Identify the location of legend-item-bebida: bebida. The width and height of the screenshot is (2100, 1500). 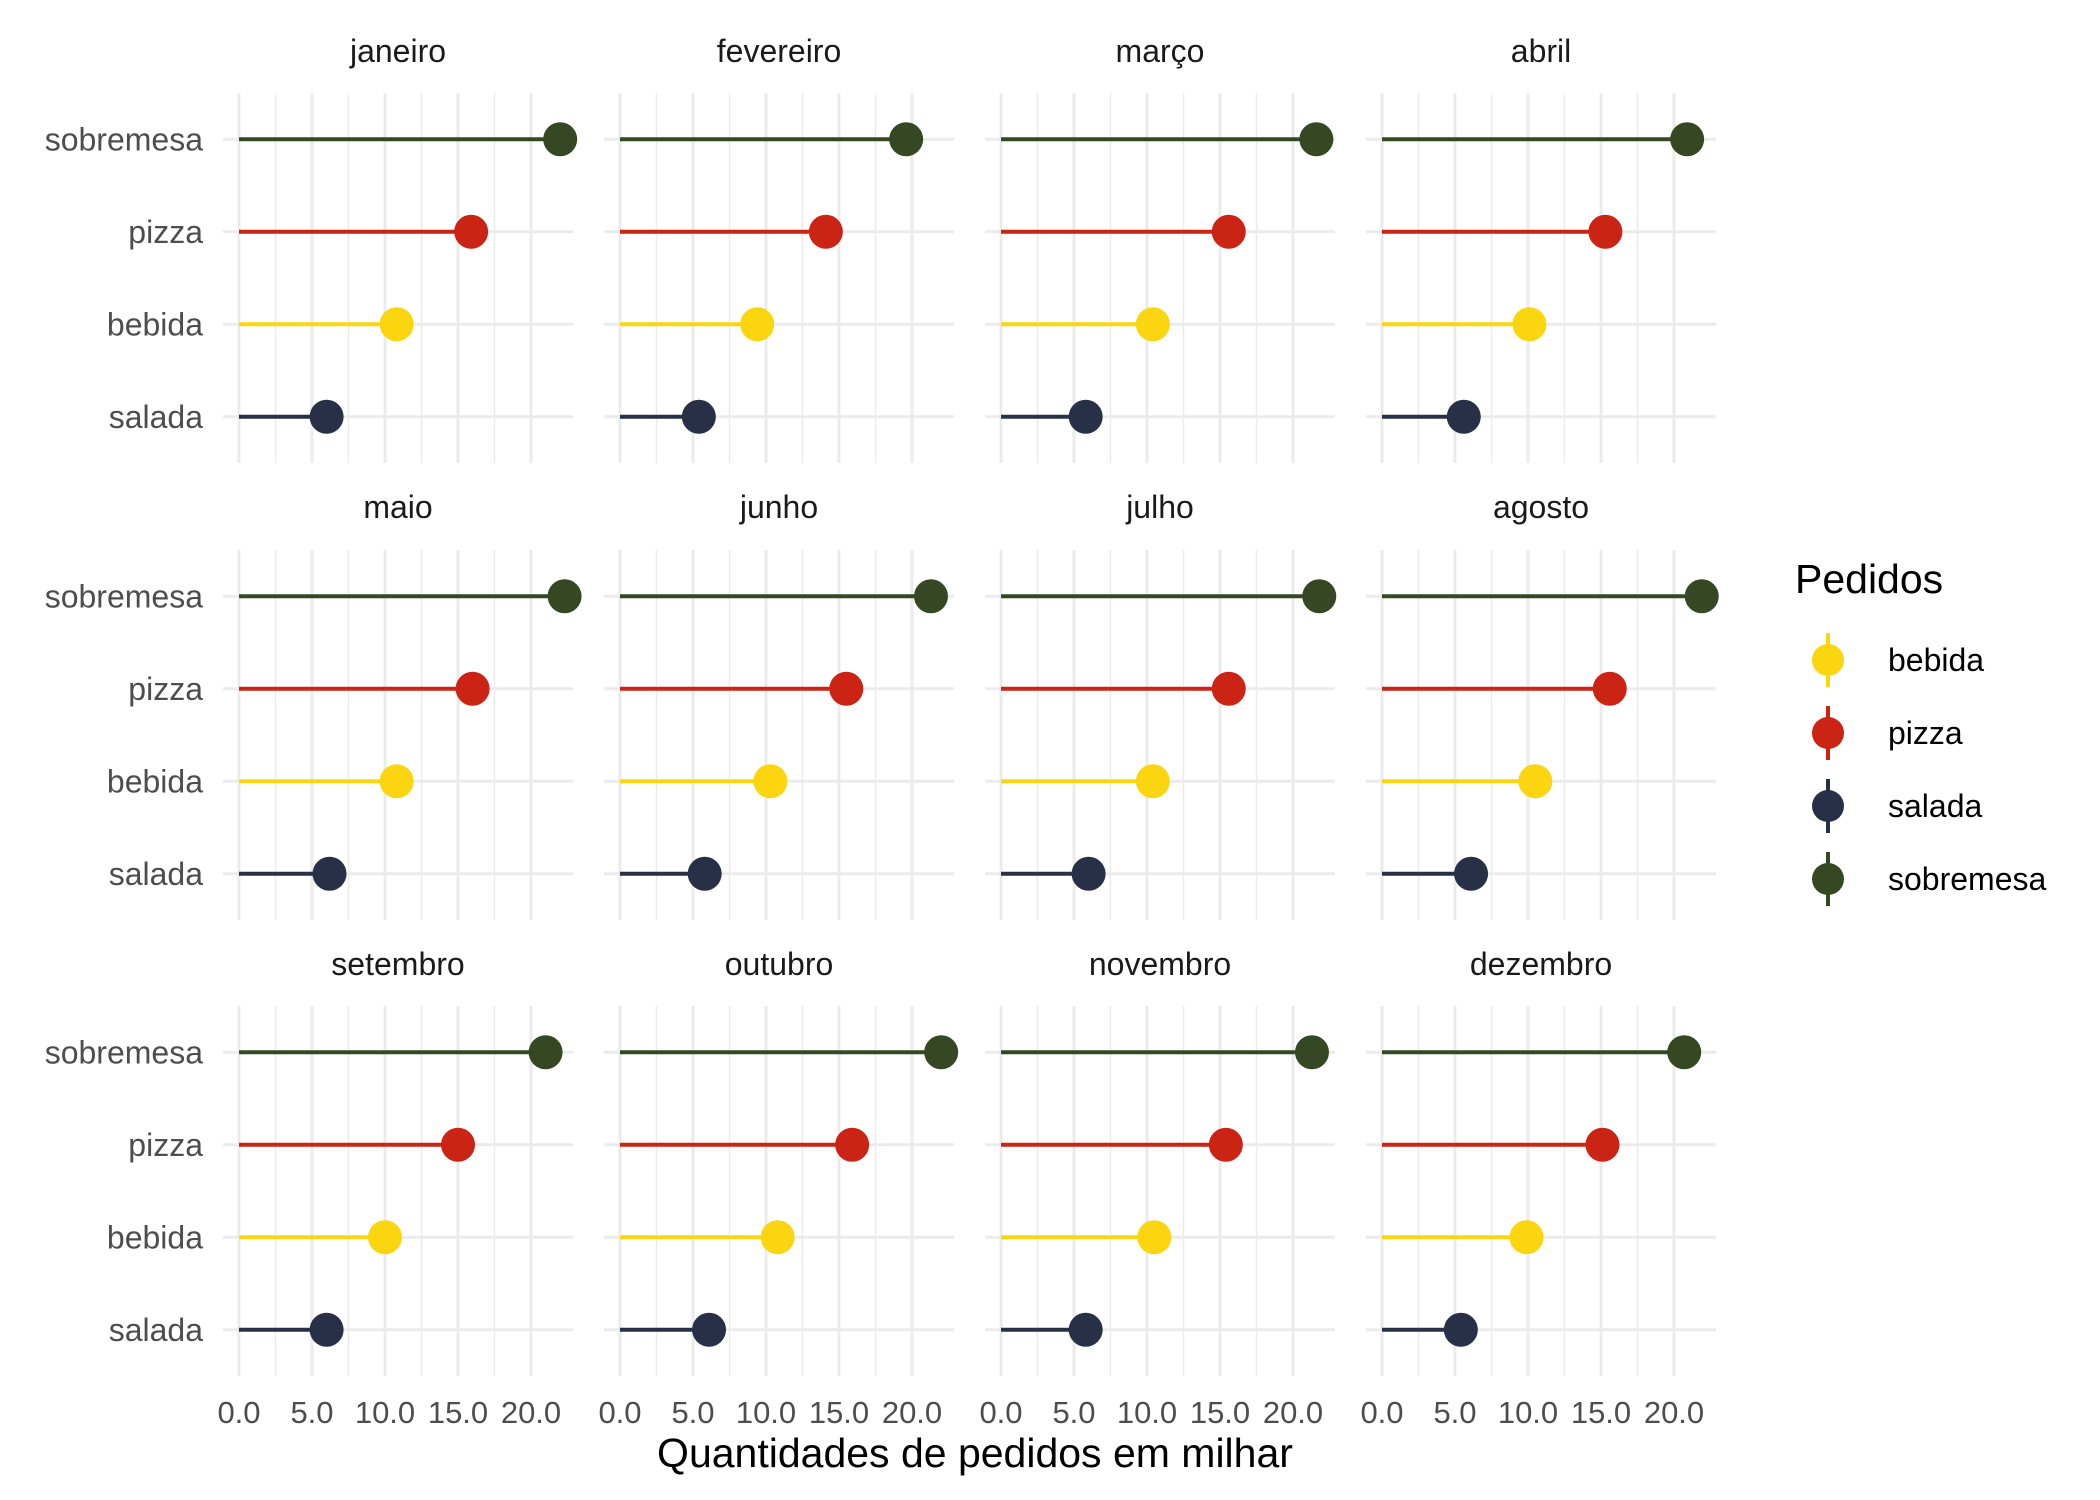
(1898, 660).